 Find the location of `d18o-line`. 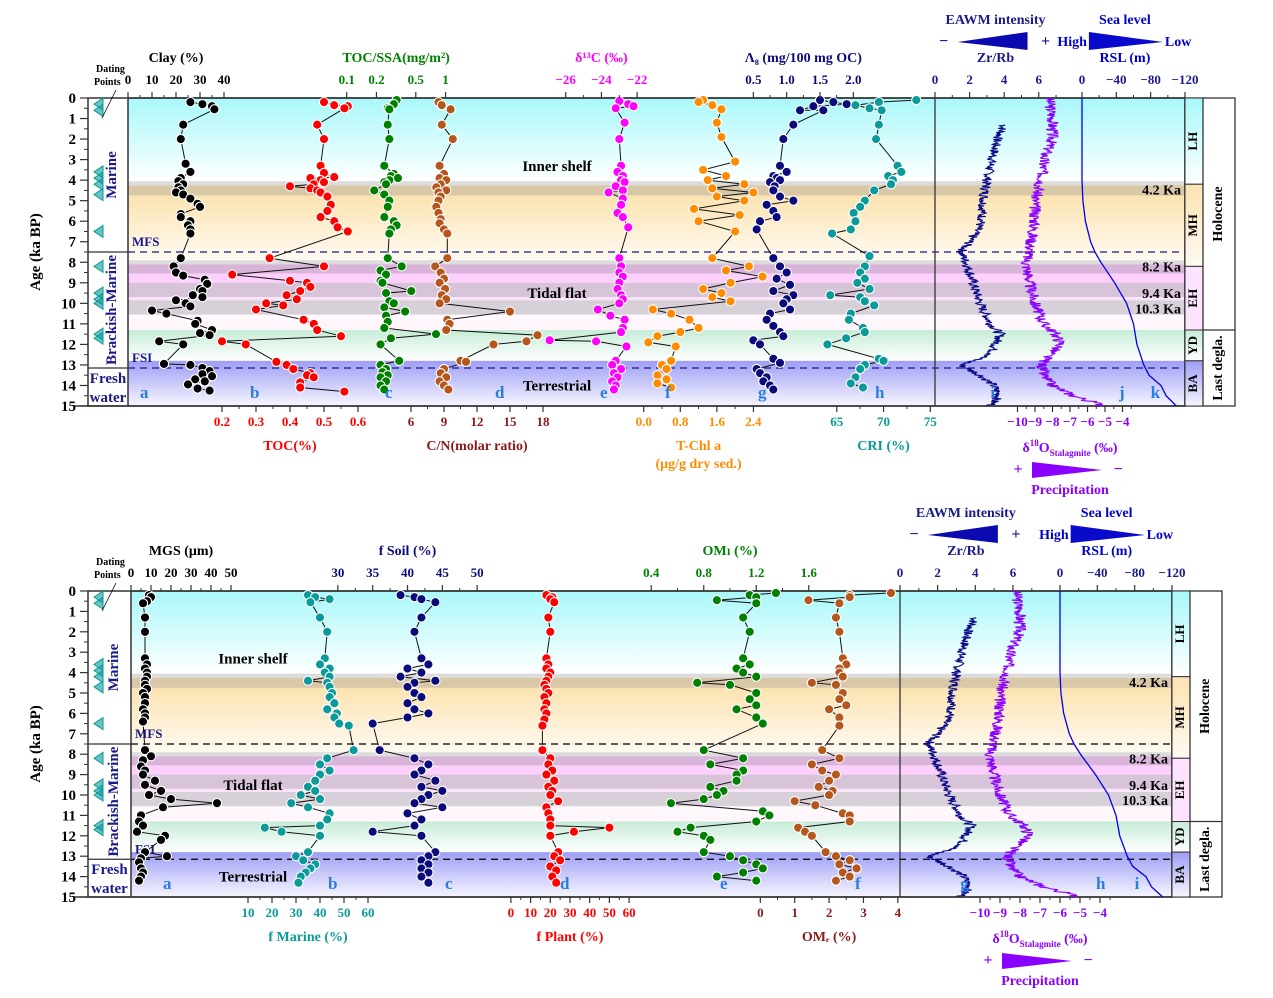

d18o-line is located at coordinates (1062, 252).